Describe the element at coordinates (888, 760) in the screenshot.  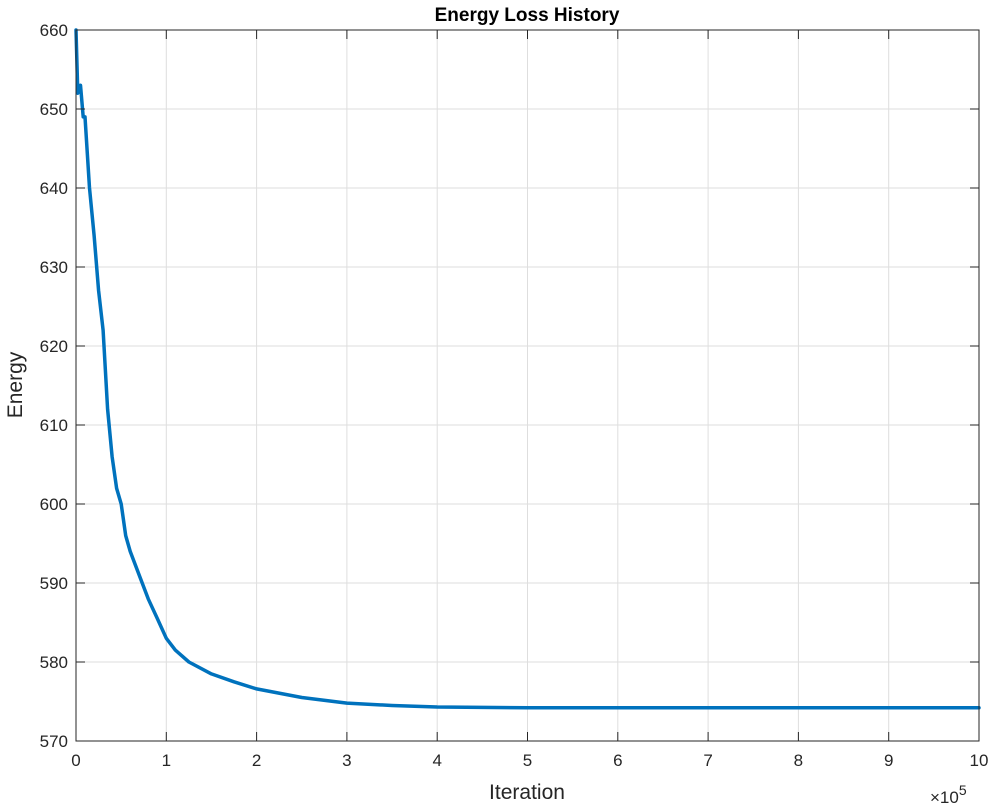
I see `x-tick-label: 9` at that location.